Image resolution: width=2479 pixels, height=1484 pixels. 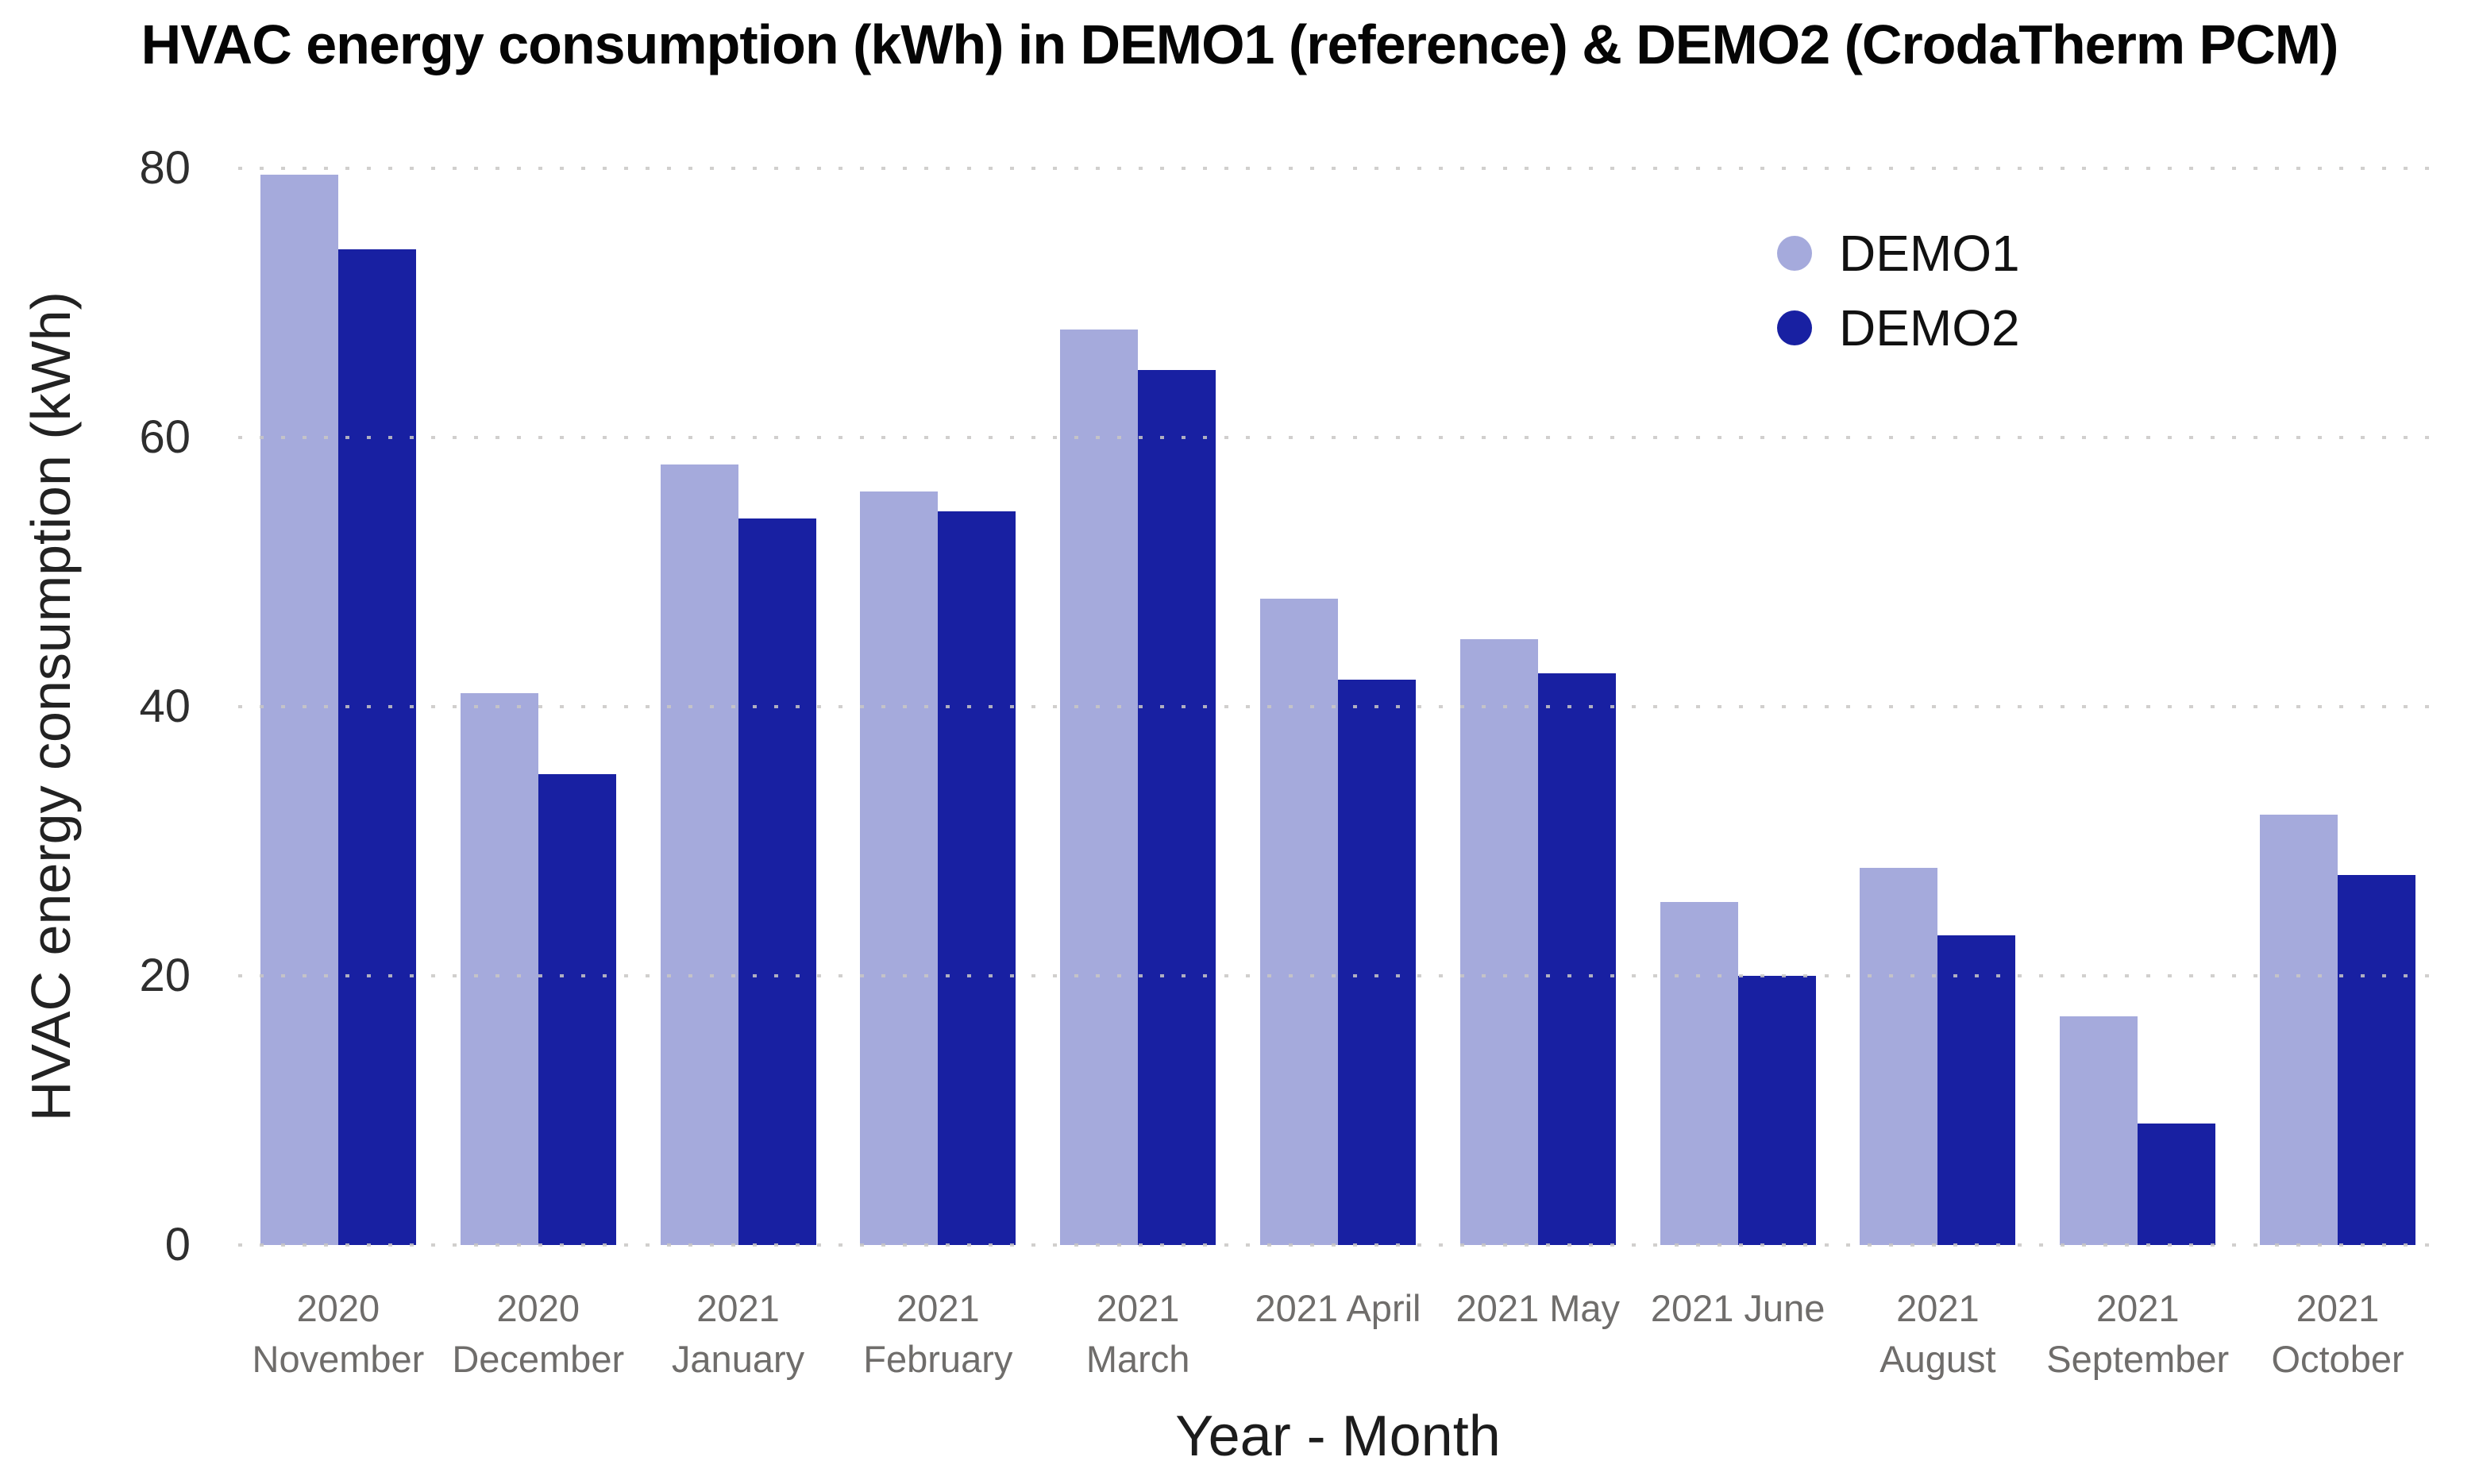 What do you see at coordinates (2337, 1334) in the screenshot?
I see `x-tick-label-2021-october: 2021 October` at bounding box center [2337, 1334].